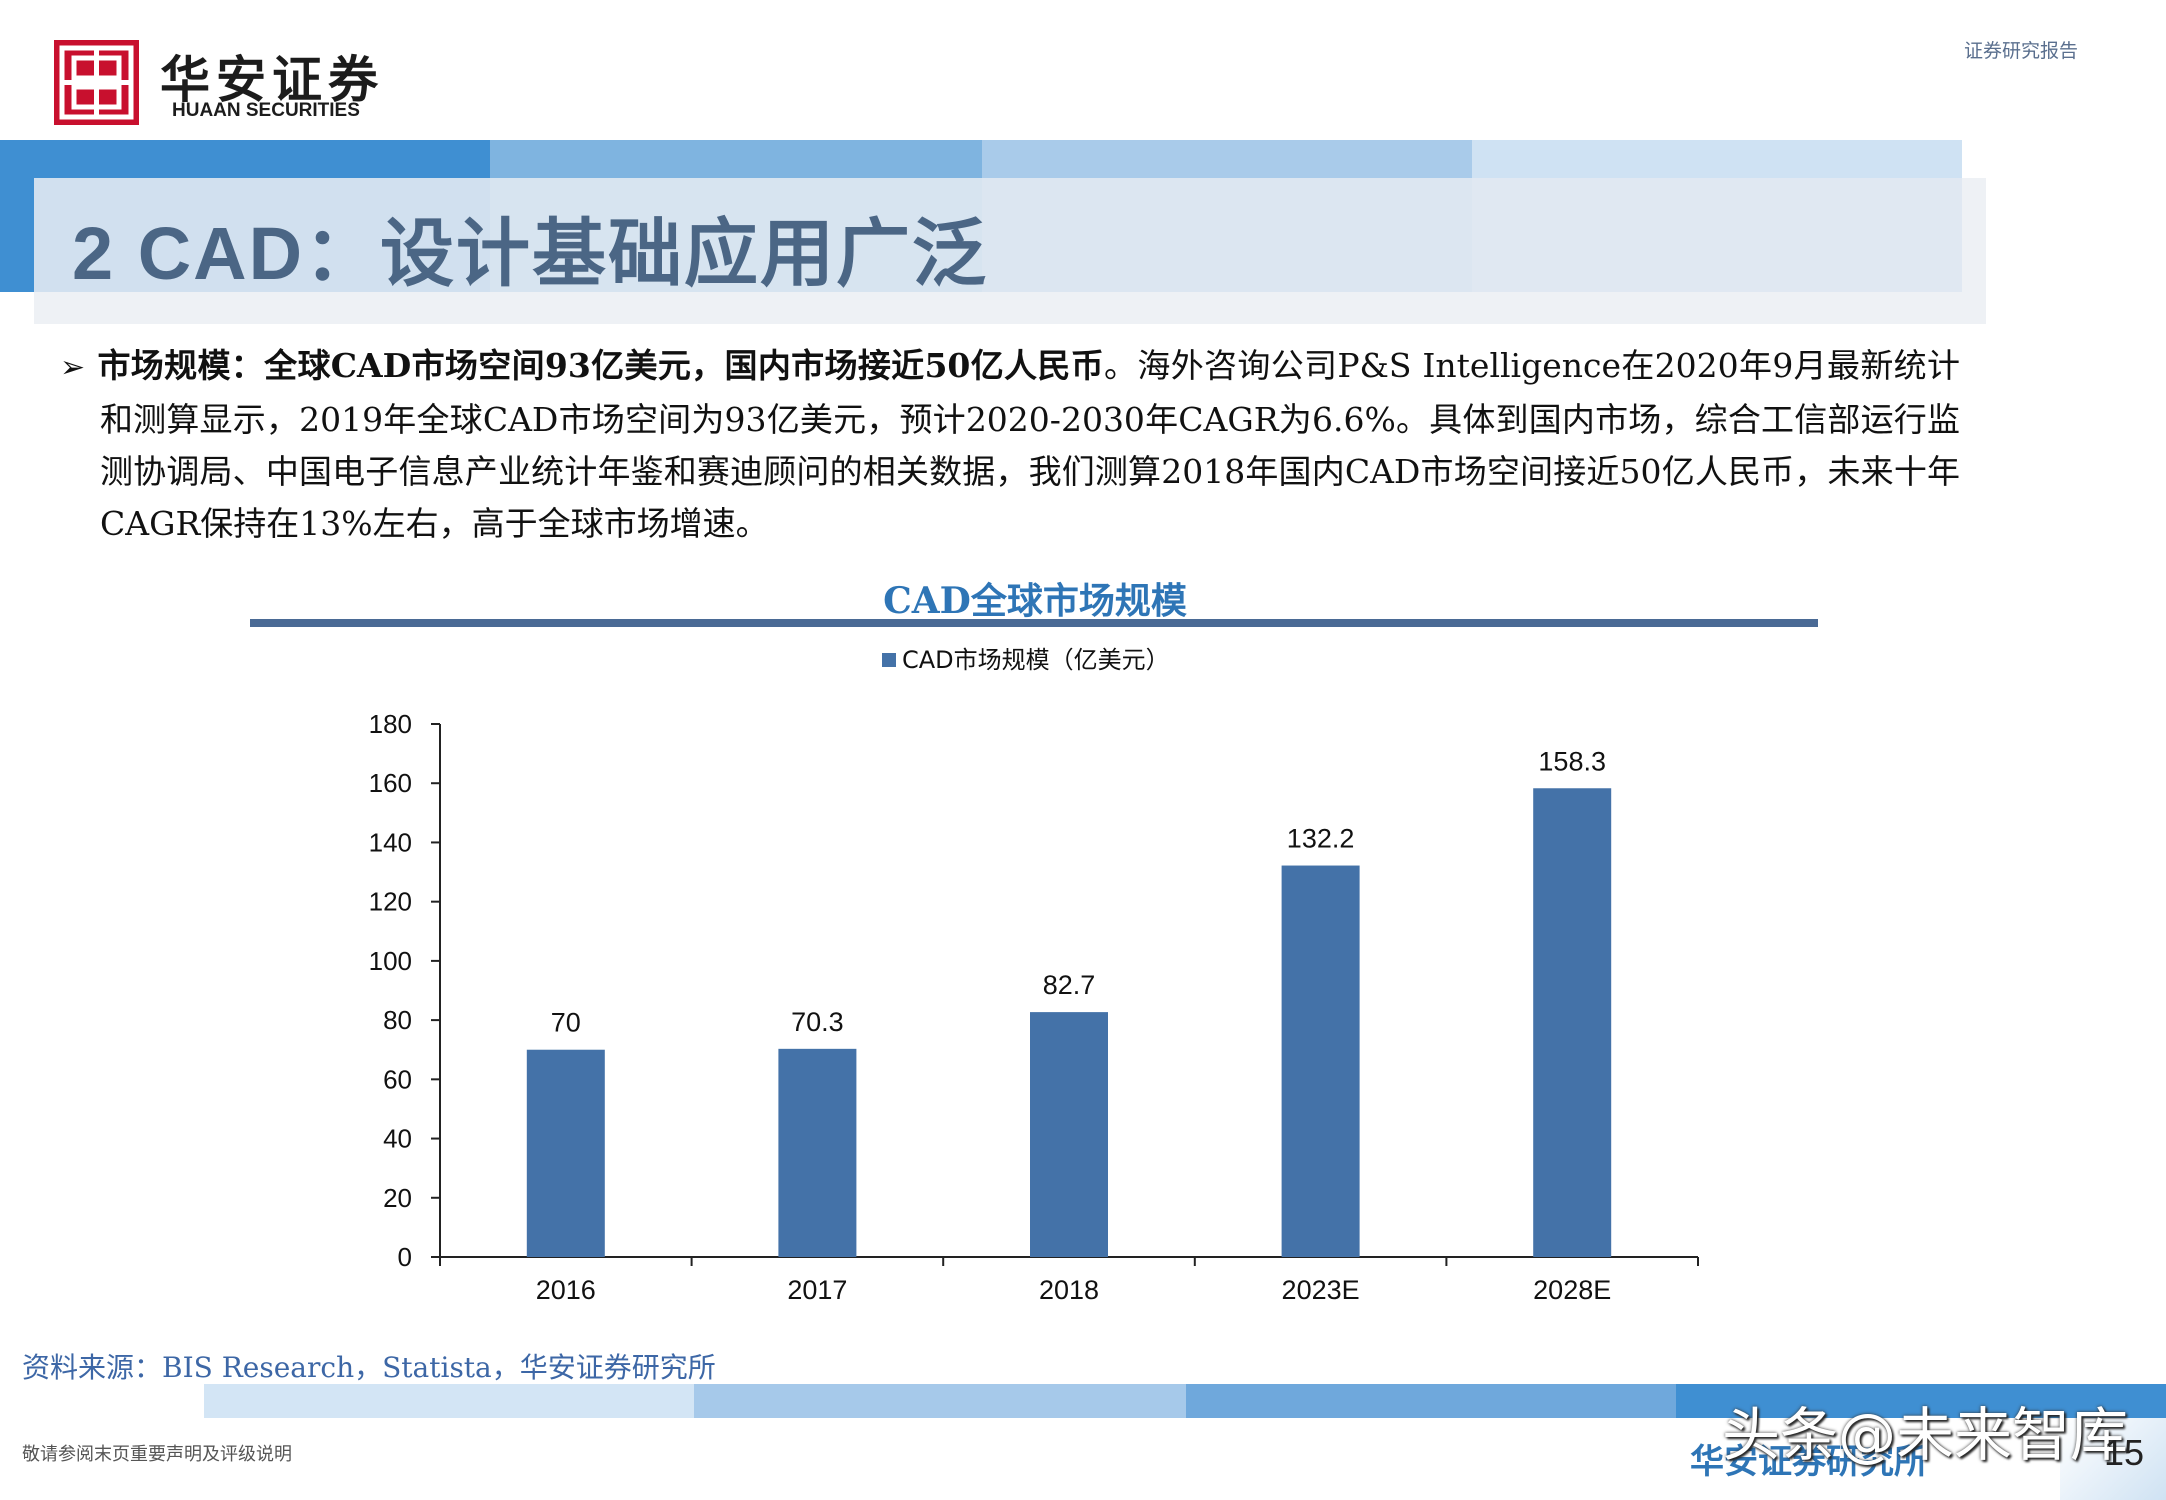 The height and width of the screenshot is (1500, 2166). What do you see at coordinates (2021, 51) in the screenshot?
I see `report-type-label: 证券研究报告` at bounding box center [2021, 51].